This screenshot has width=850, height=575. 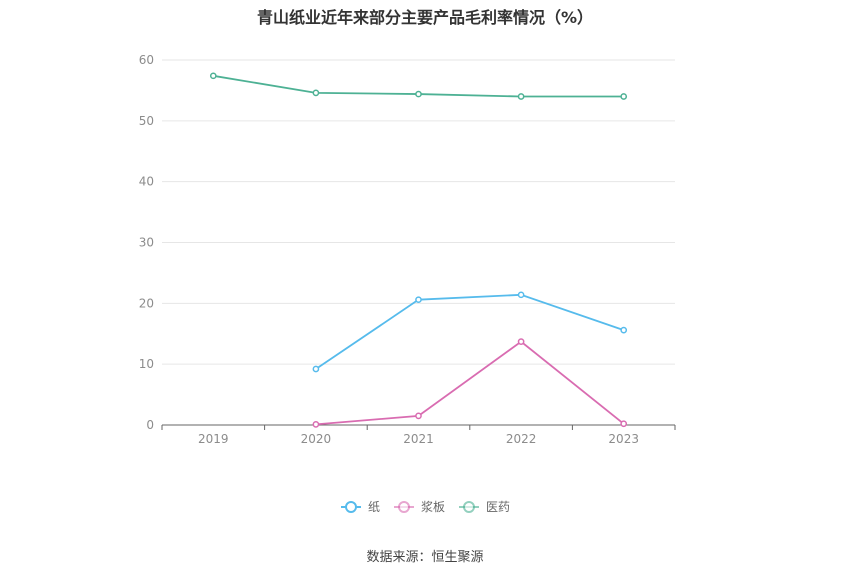 I want to click on legend-item: 纸, so click(x=360, y=507).